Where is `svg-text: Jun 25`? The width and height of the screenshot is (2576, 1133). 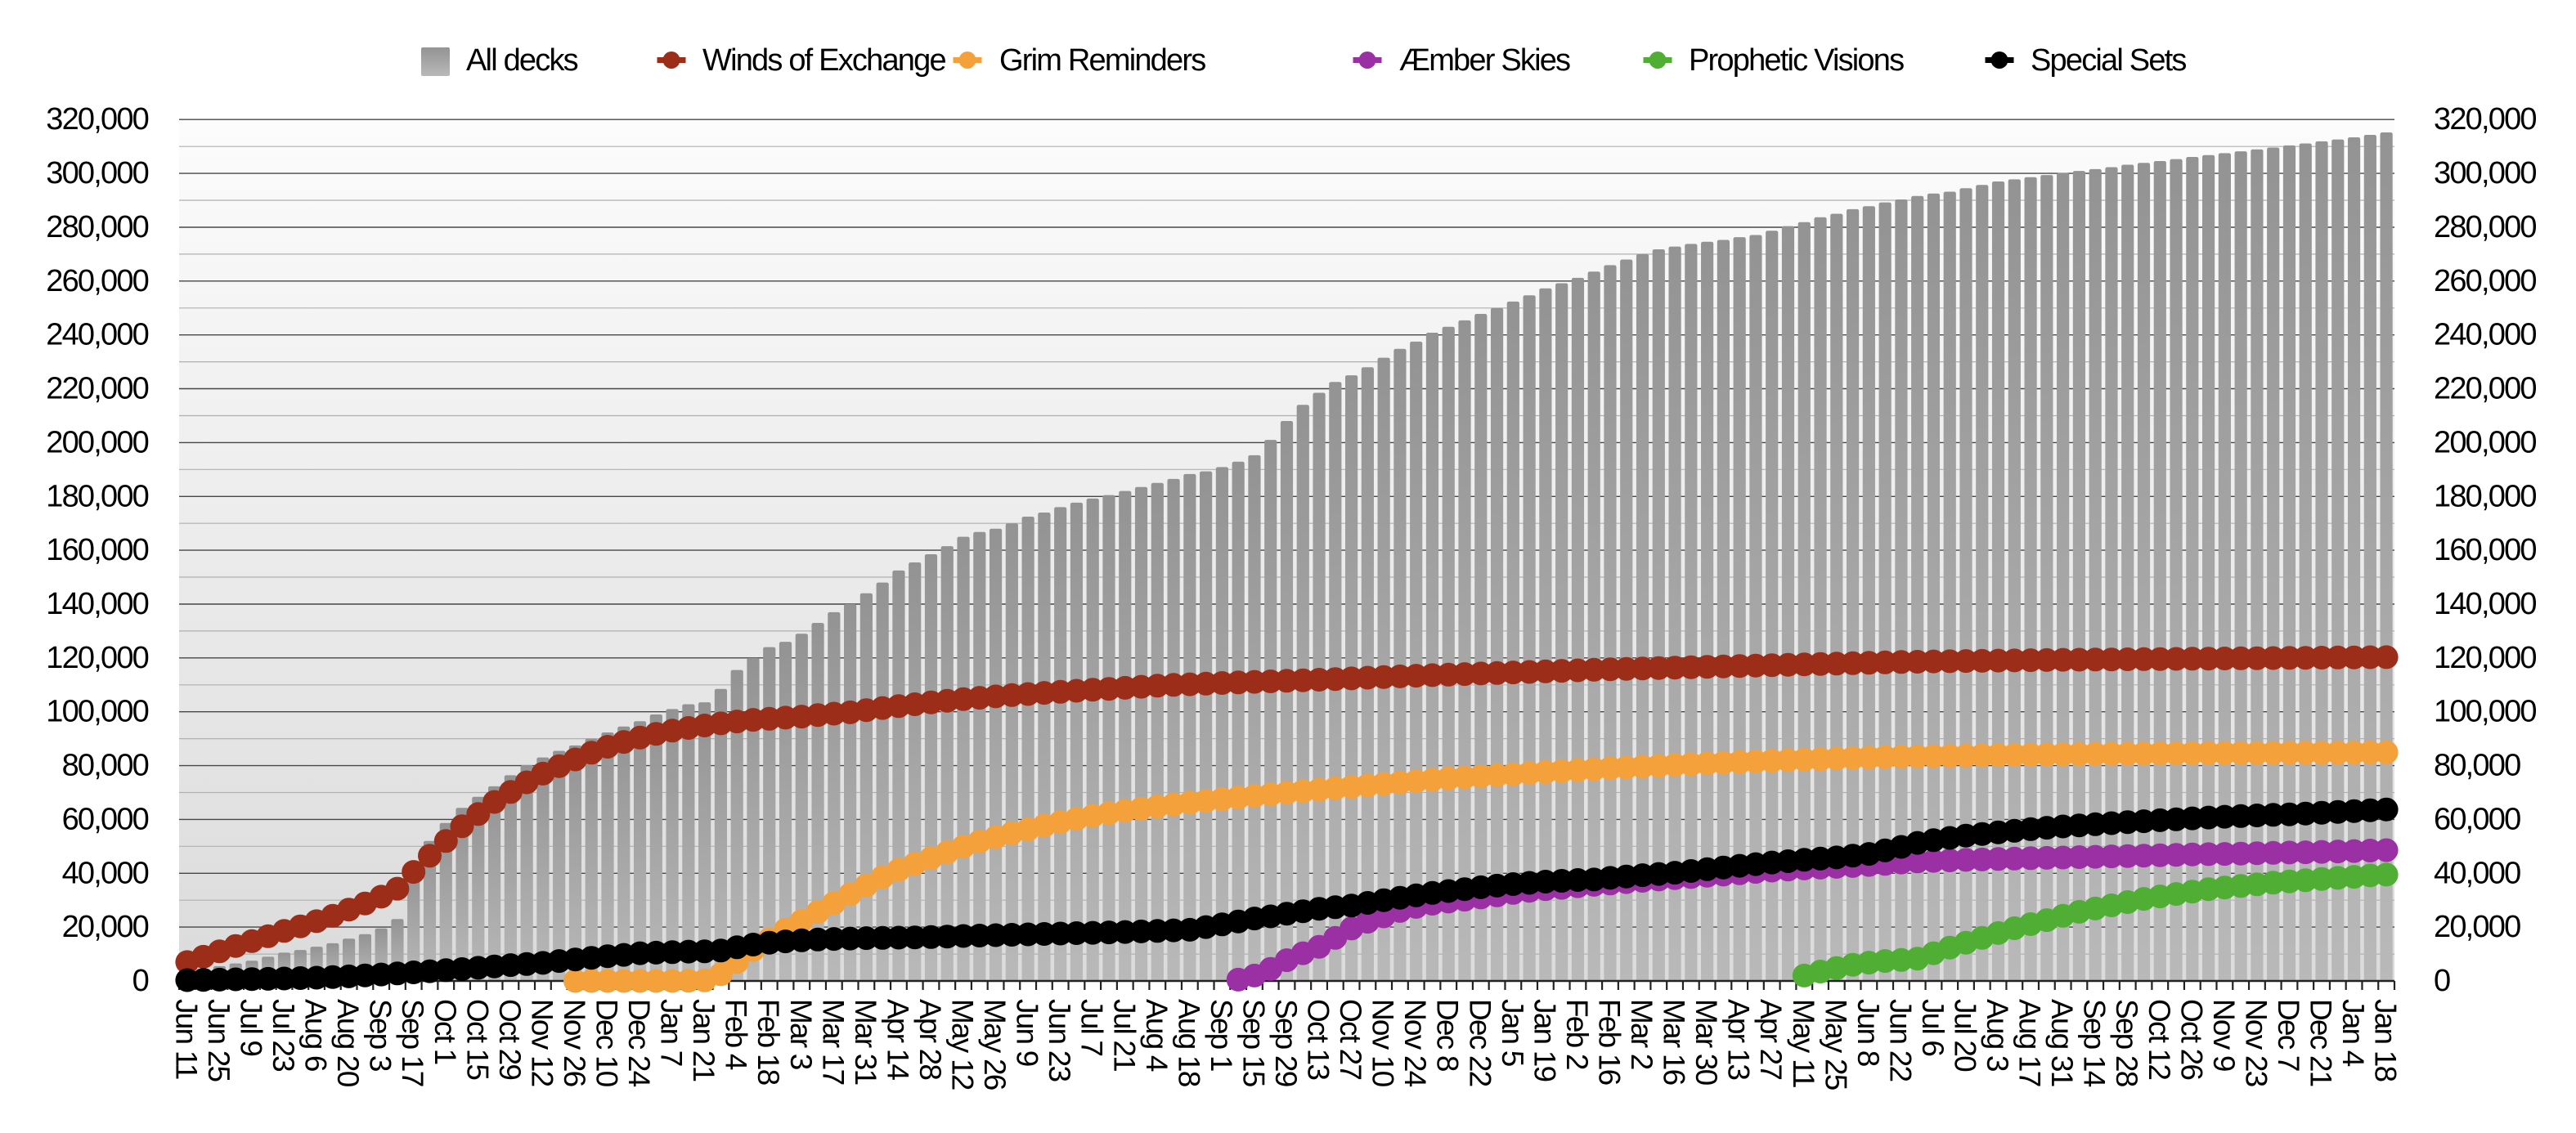 svg-text: Jun 25 is located at coordinates (219, 1040).